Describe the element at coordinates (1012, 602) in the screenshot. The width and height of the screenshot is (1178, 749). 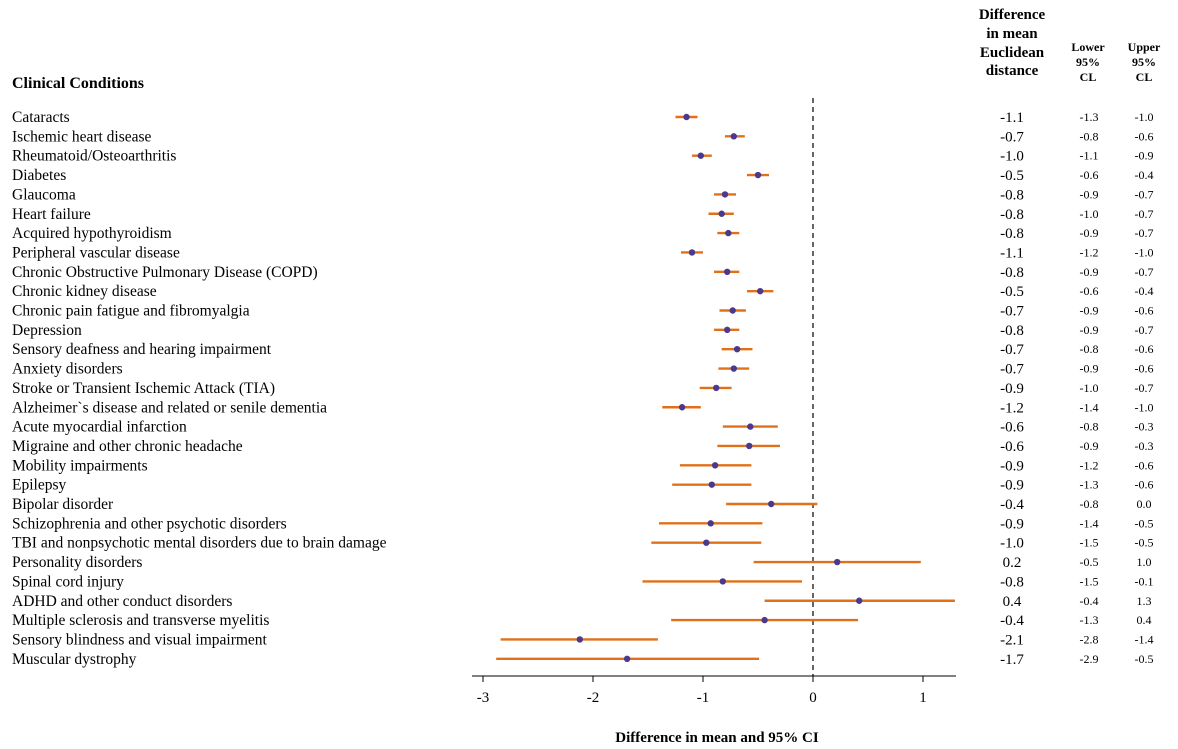
I see `diff-value: 0.4` at that location.